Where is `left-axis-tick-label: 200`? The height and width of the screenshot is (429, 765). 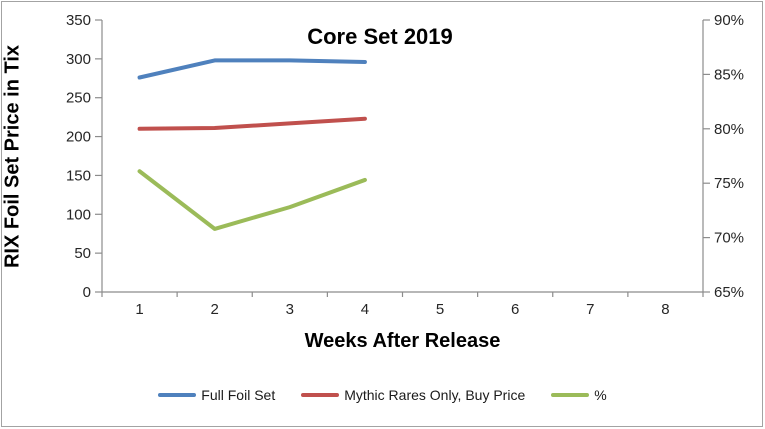 left-axis-tick-label: 200 is located at coordinates (78, 137).